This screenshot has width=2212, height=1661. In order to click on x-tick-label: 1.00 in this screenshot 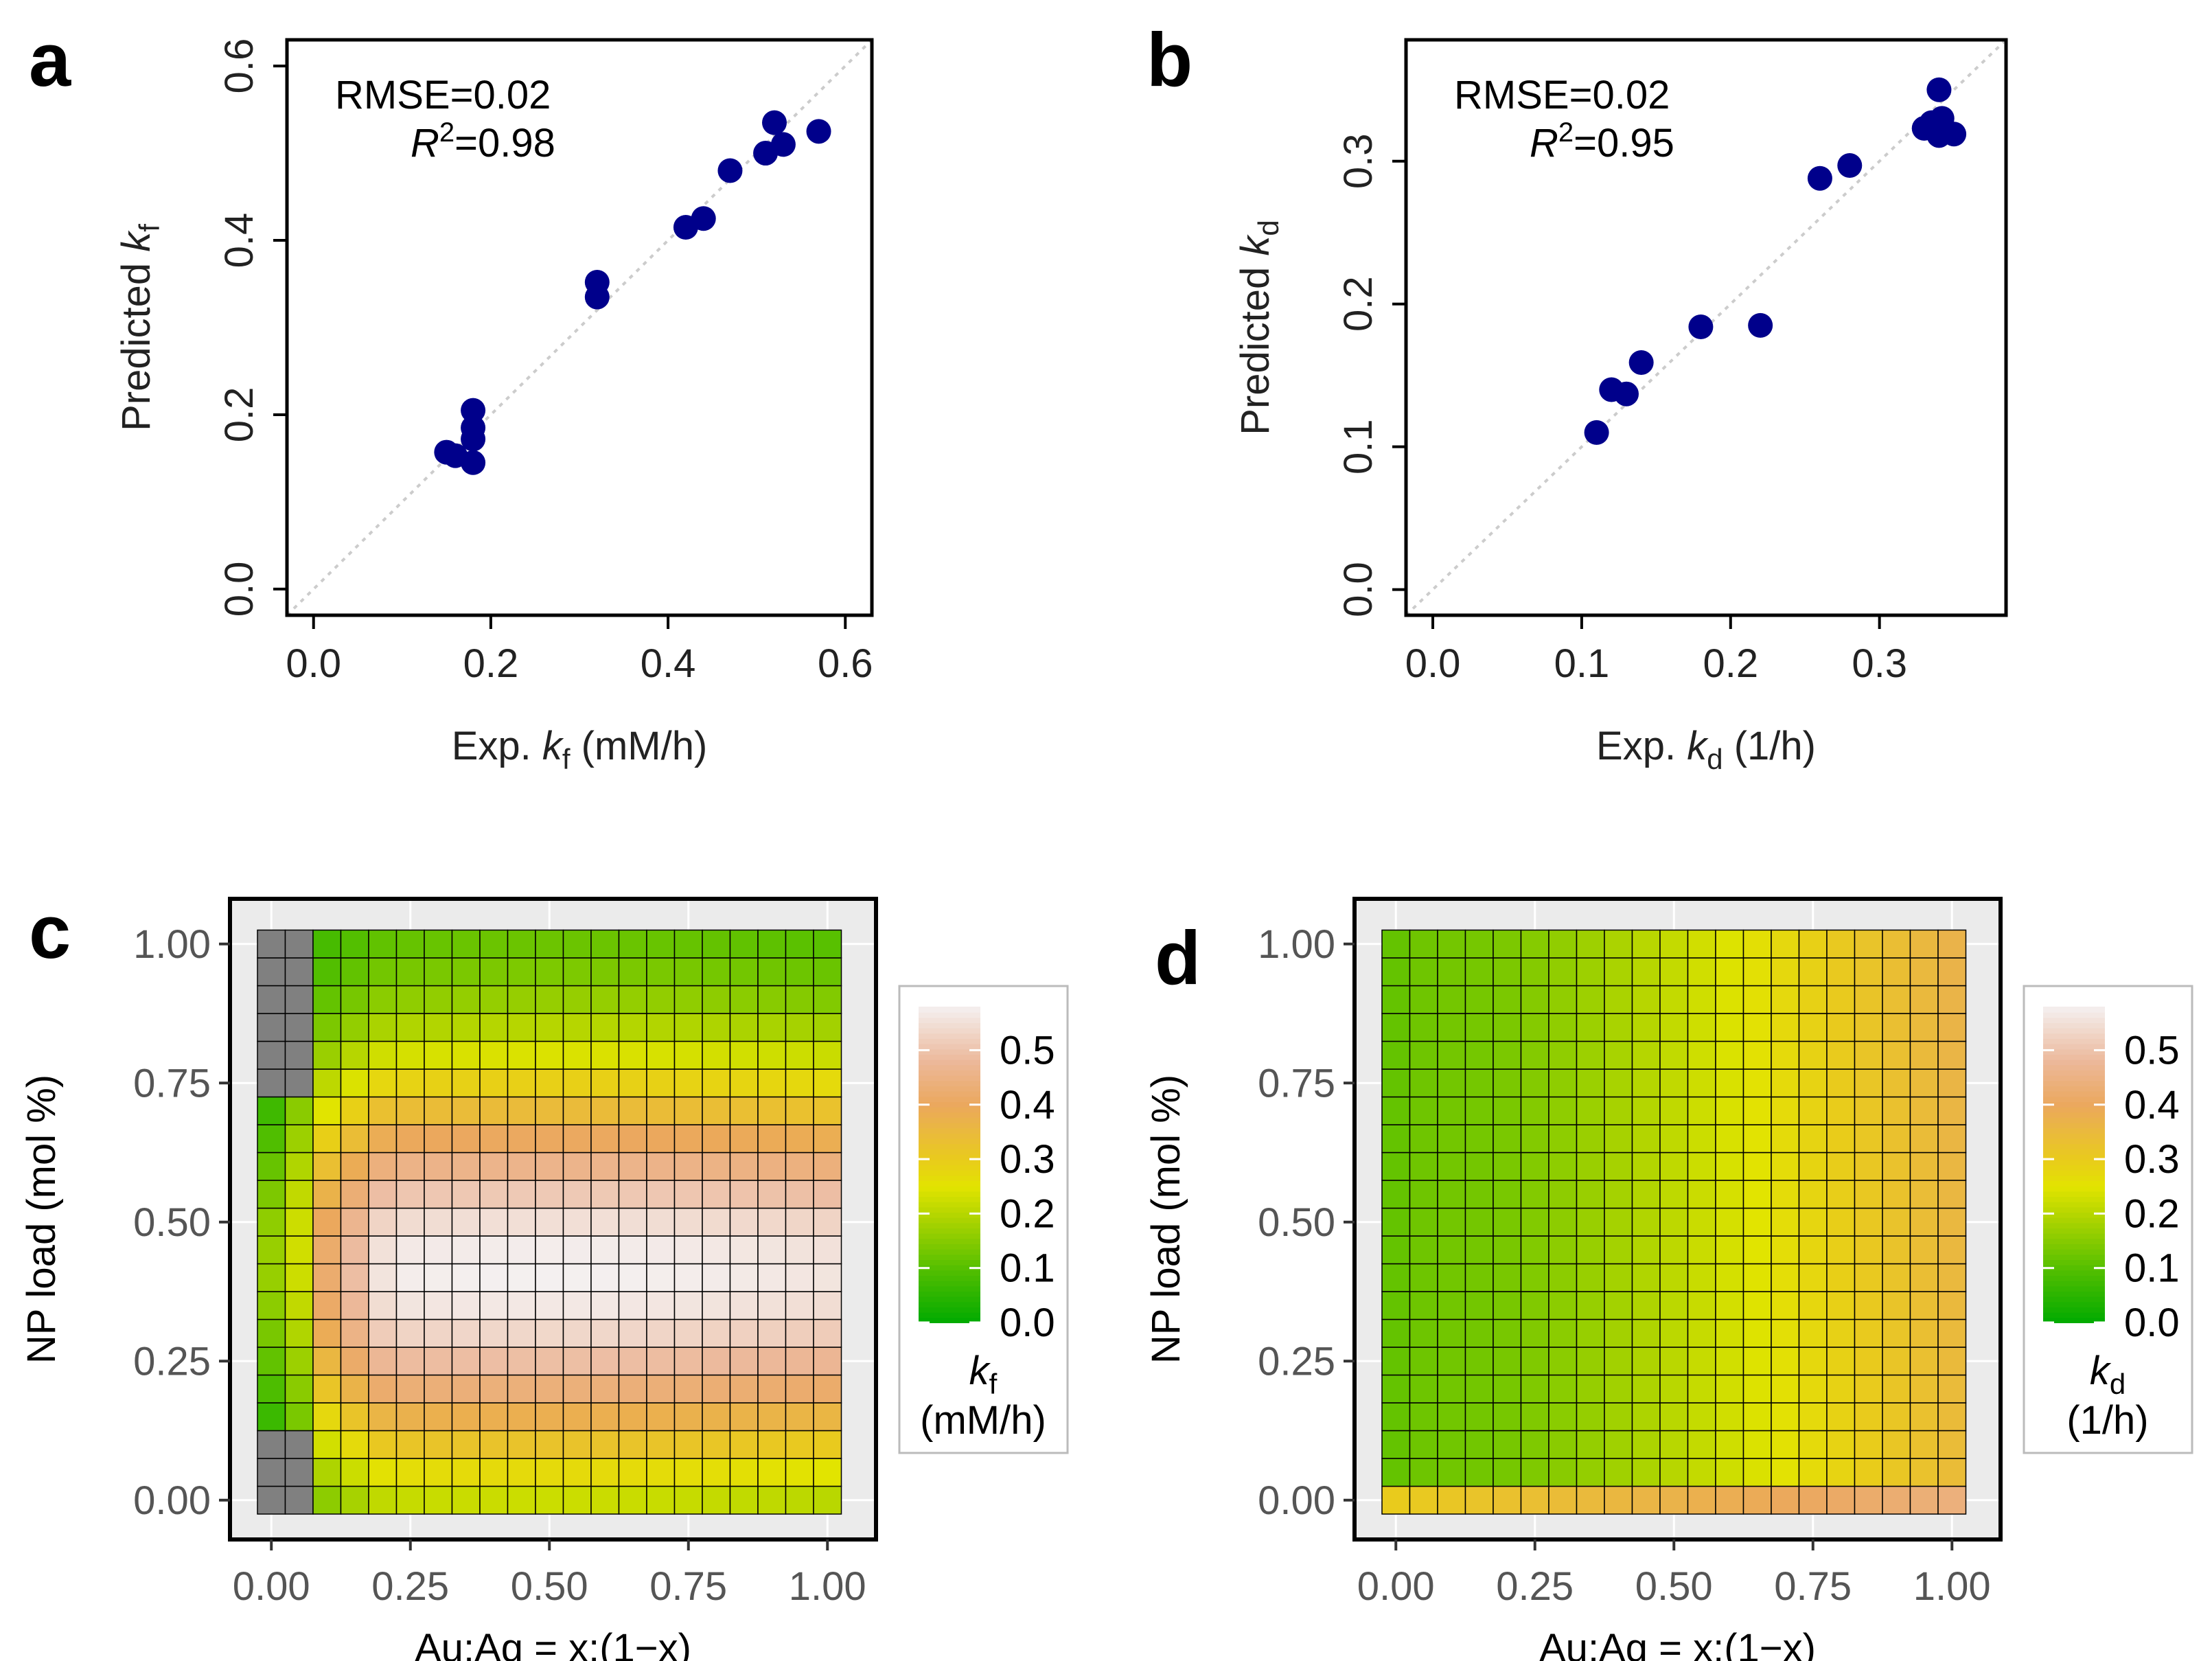, I will do `click(1952, 1586)`.